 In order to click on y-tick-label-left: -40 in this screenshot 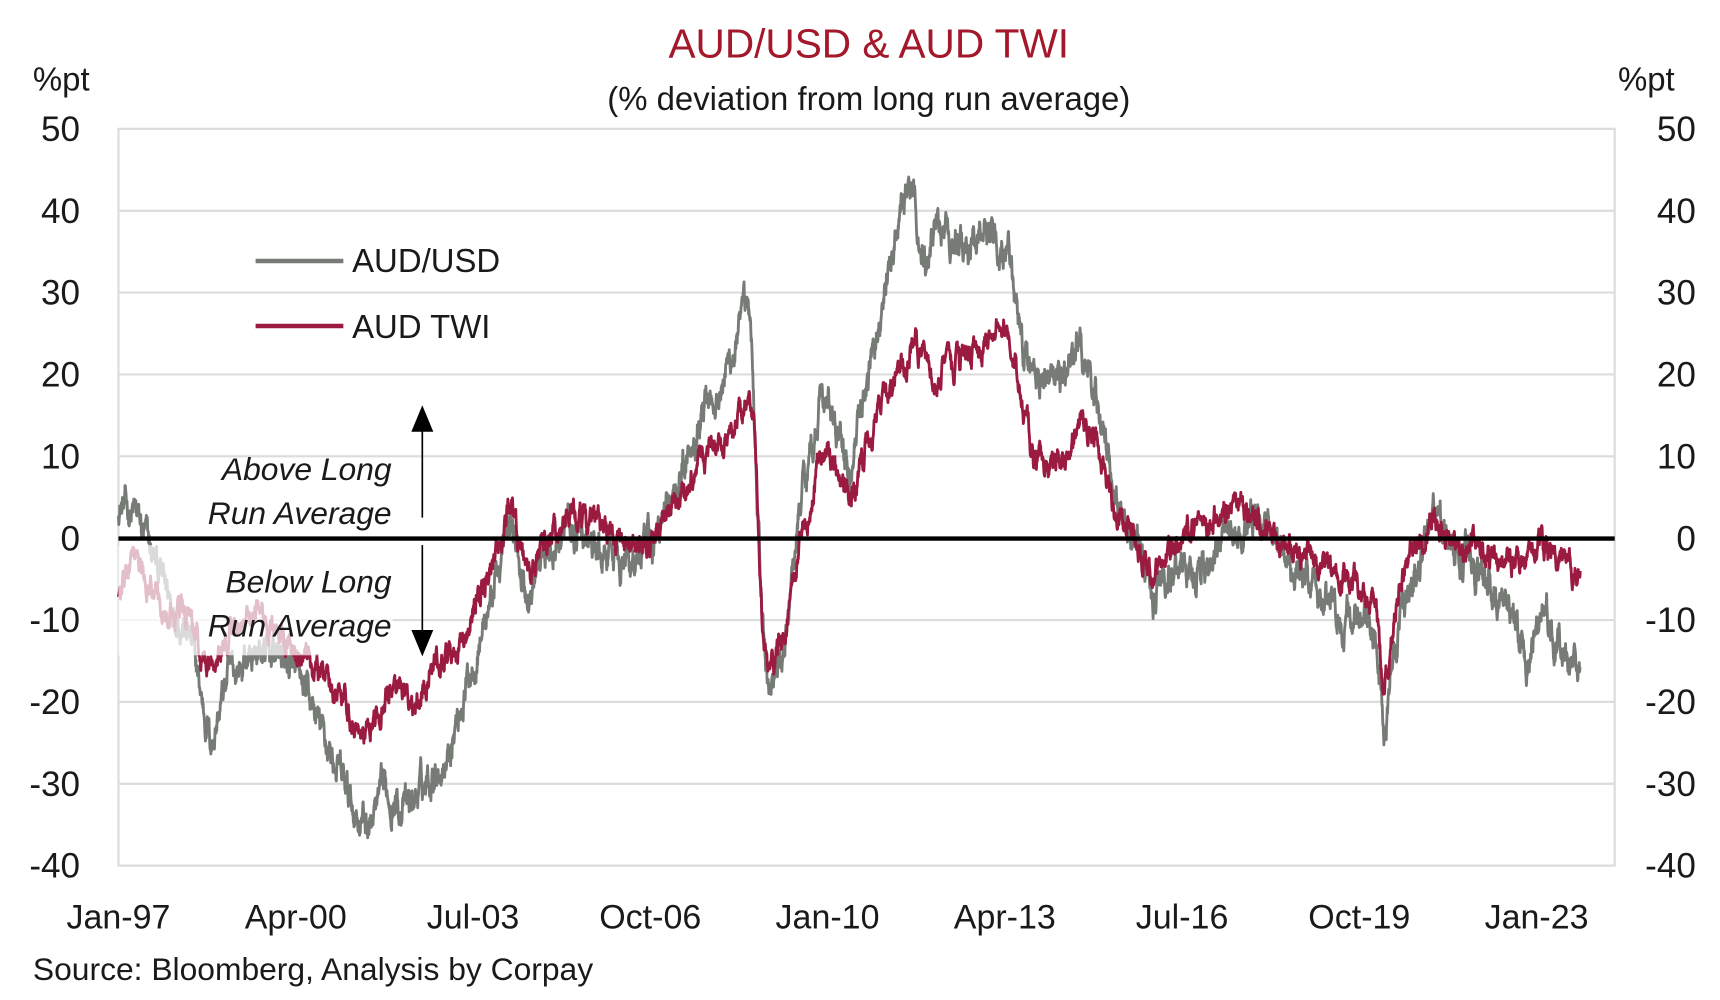, I will do `click(54, 866)`.